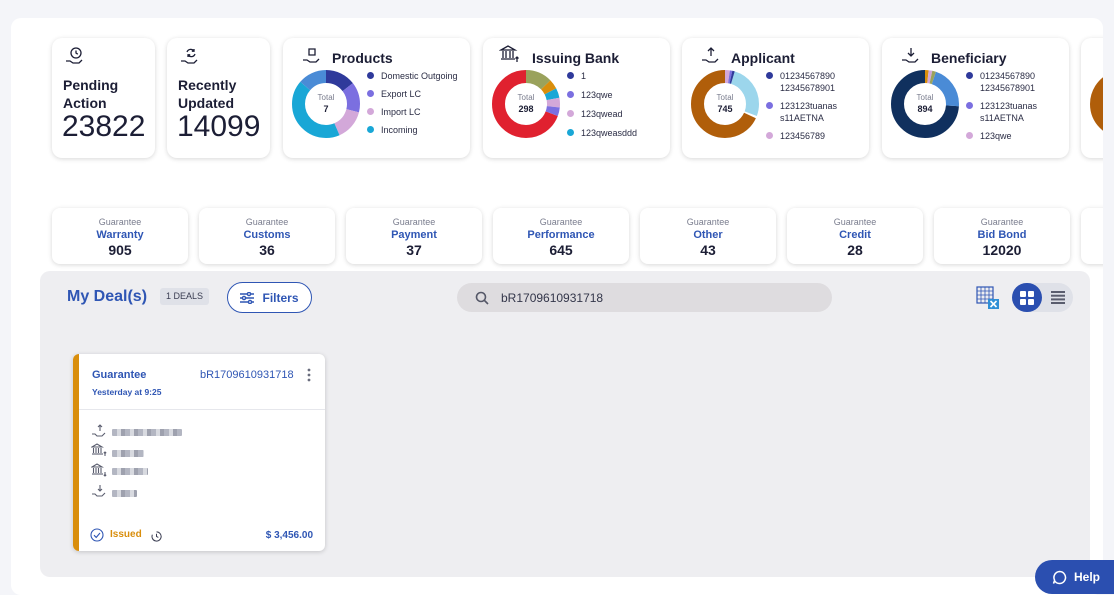  Describe the element at coordinates (644, 297) in the screenshot. I see `search-box: bR1709610931718` at that location.